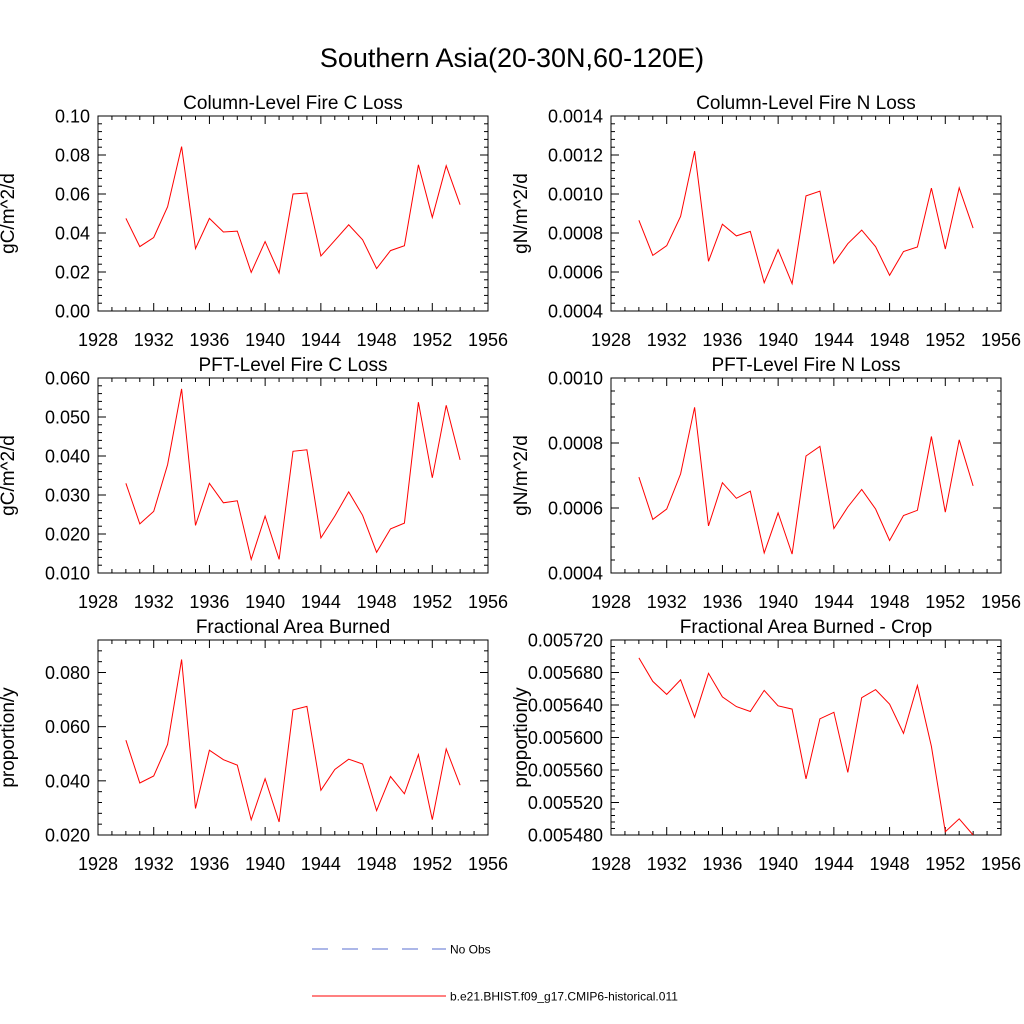 The height and width of the screenshot is (1024, 1024). What do you see at coordinates (67, 673) in the screenshot?
I see `panel-5-ytick-label: 0.080` at bounding box center [67, 673].